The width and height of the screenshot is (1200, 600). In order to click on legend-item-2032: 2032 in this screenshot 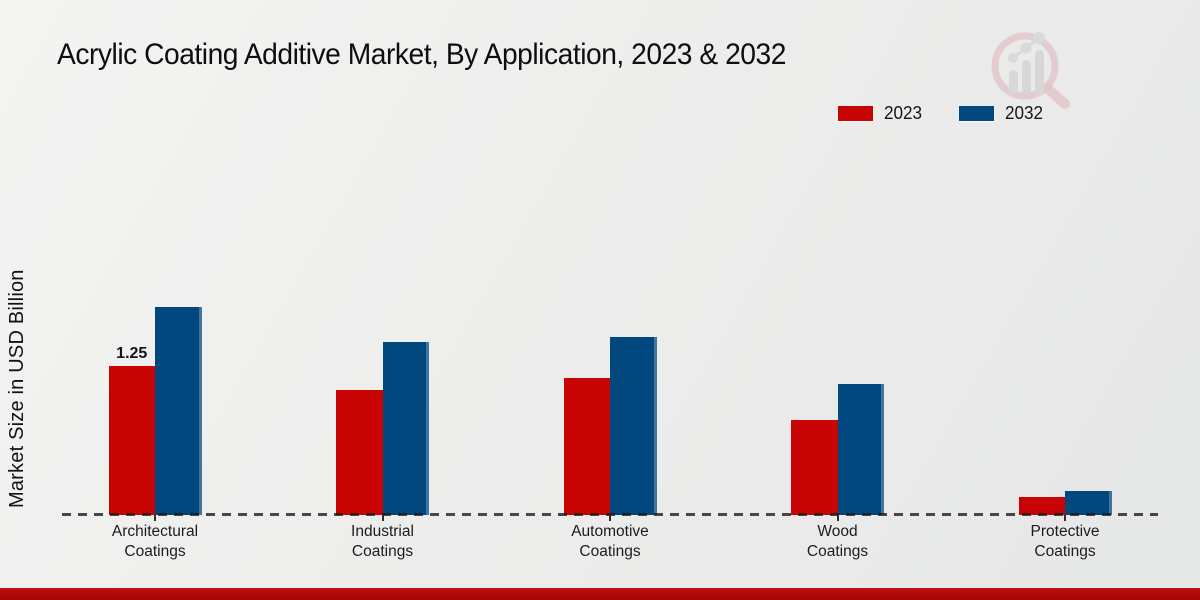, I will do `click(1001, 113)`.